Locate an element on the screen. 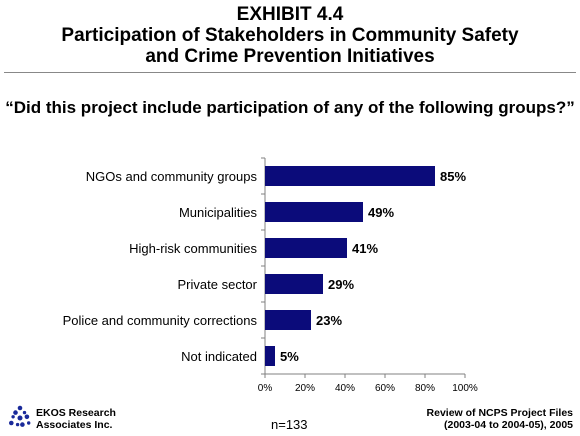  organization-name-line-2: Associates Inc. is located at coordinates (74, 425).